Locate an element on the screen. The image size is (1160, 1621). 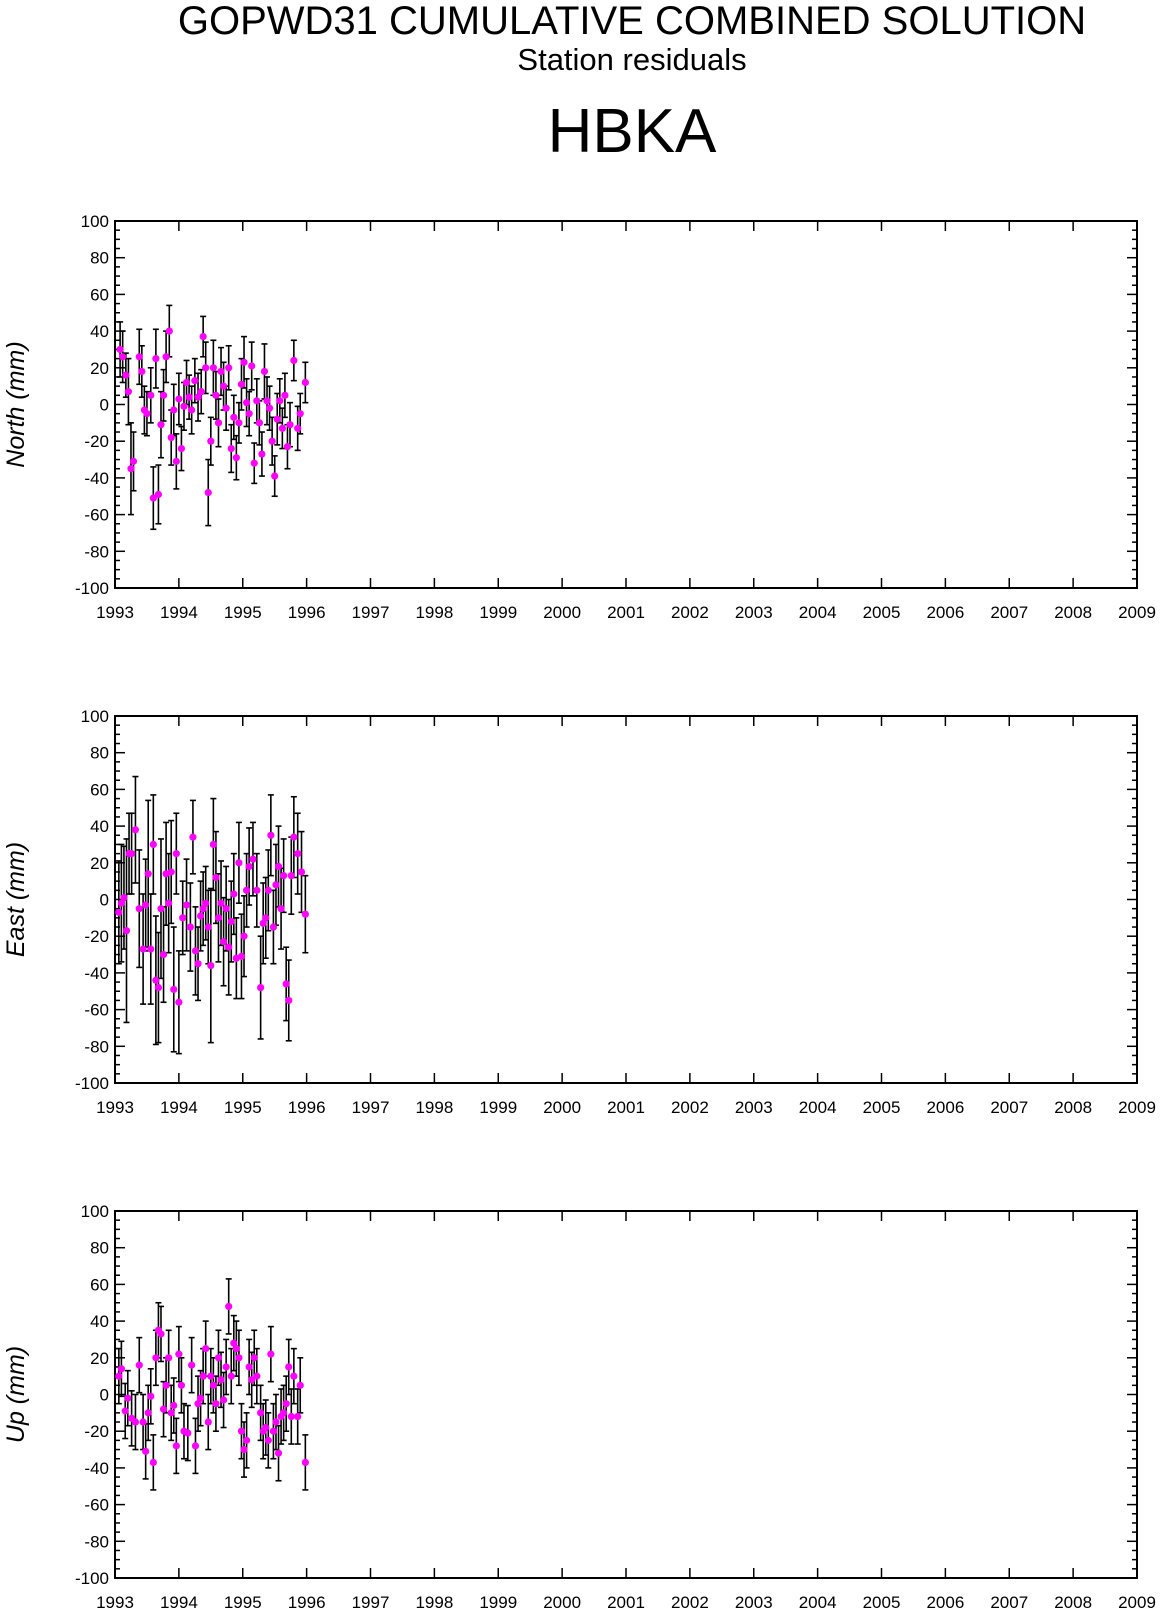
x-tick-label: 2004 is located at coordinates (818, 1602).